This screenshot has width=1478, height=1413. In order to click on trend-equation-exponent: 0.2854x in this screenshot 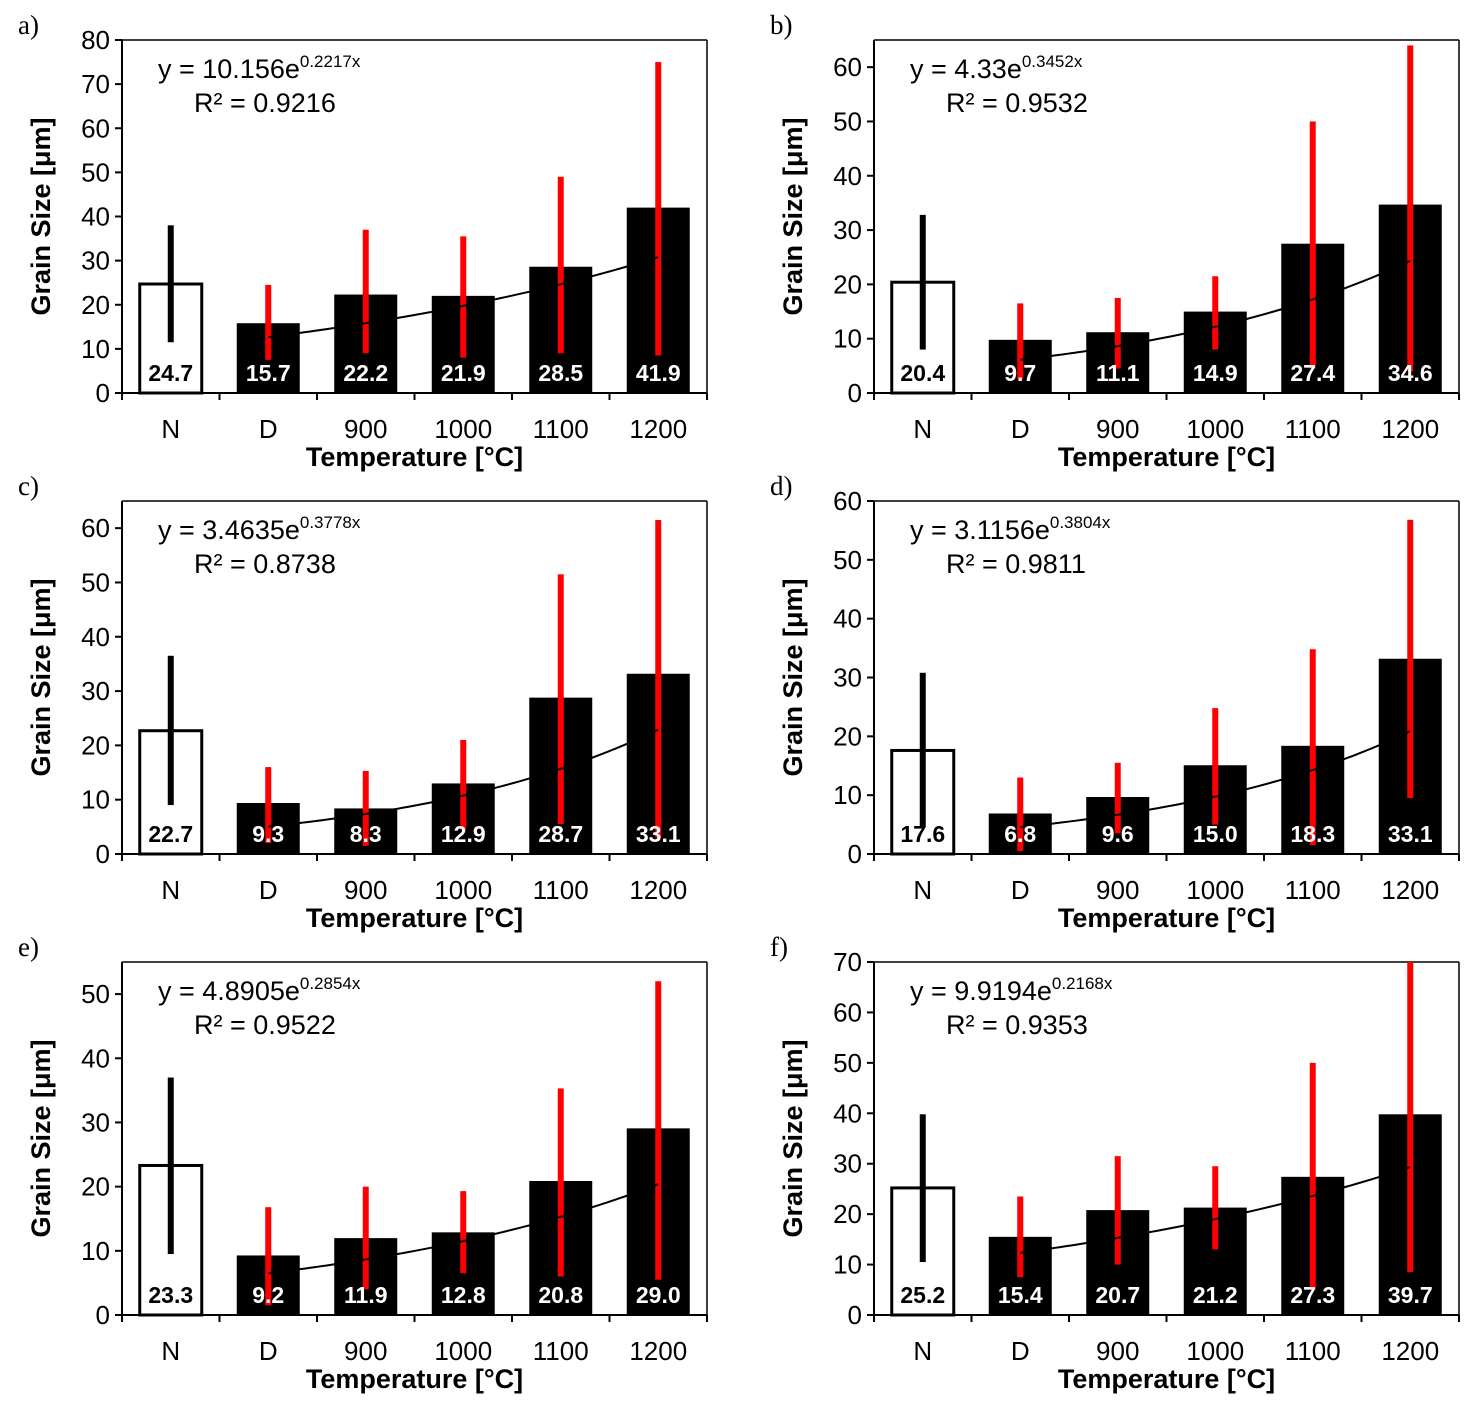, I will do `click(330, 983)`.